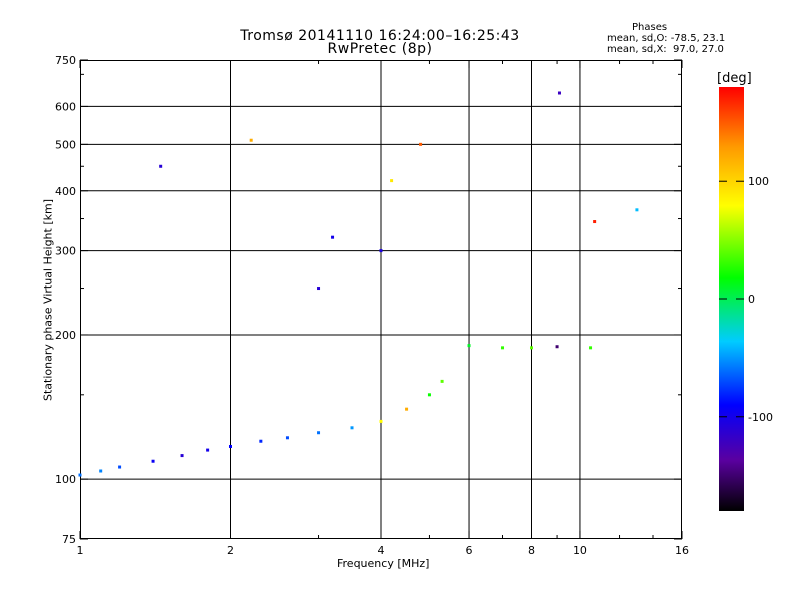  I want to click on chart-title: Tromsø 20141110 16:24:00–16:25:43, so click(380, 36).